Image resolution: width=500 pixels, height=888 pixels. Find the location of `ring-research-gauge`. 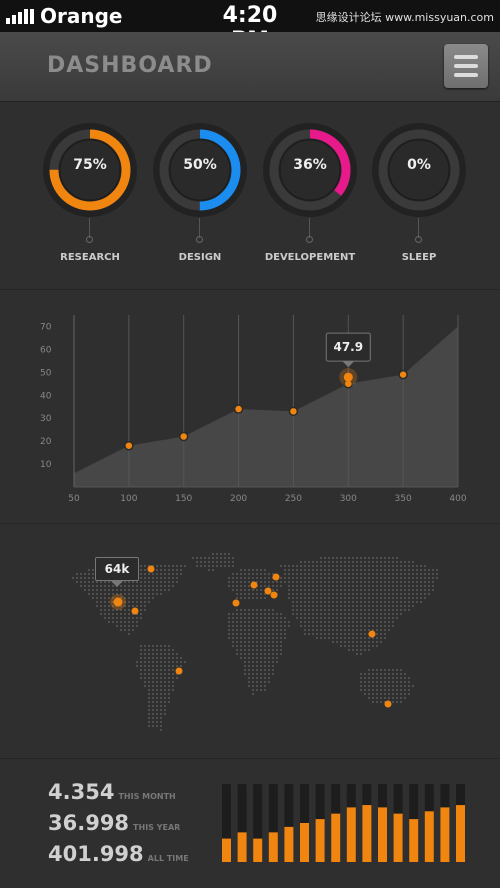

ring-research-gauge is located at coordinates (90, 170).